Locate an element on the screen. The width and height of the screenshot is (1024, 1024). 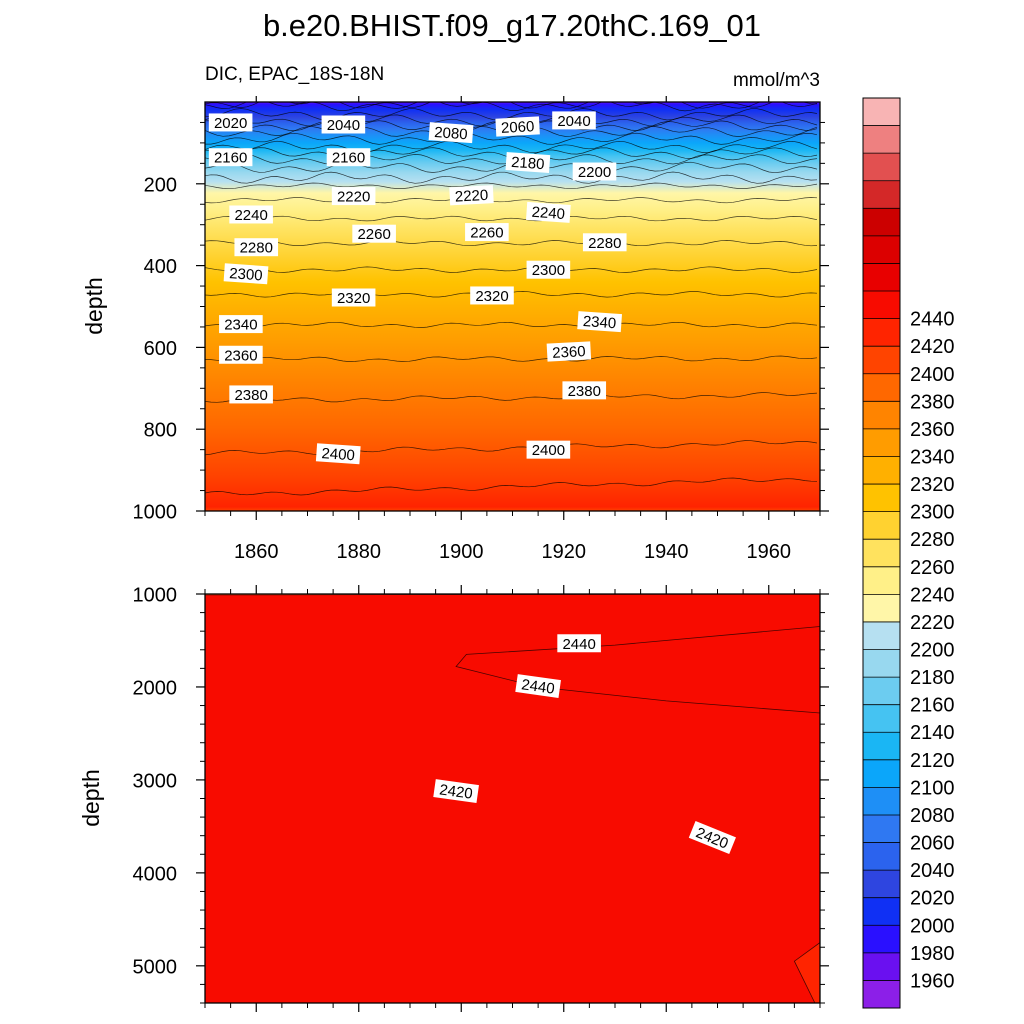
contour-label-upper-2-box is located at coordinates (451, 133).